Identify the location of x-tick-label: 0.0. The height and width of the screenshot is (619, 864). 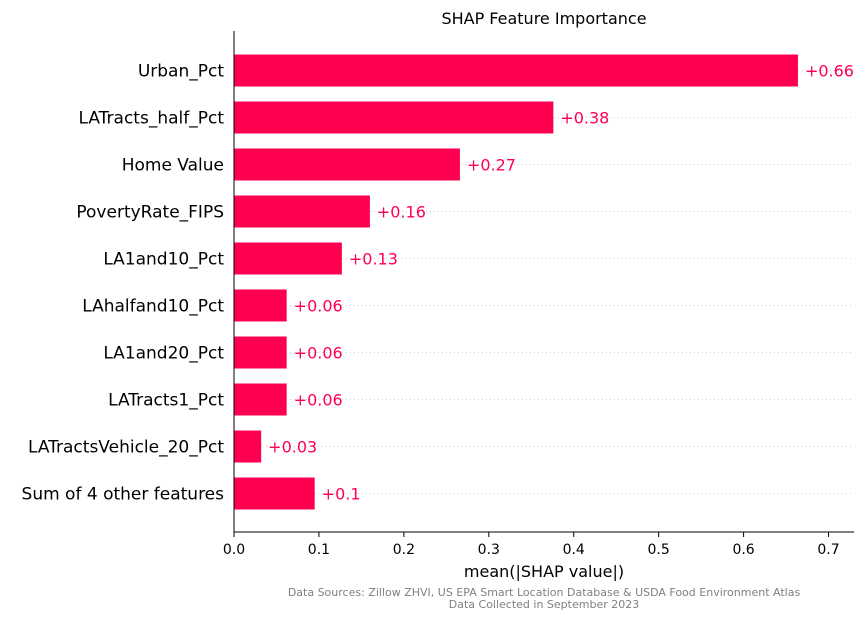
(234, 550).